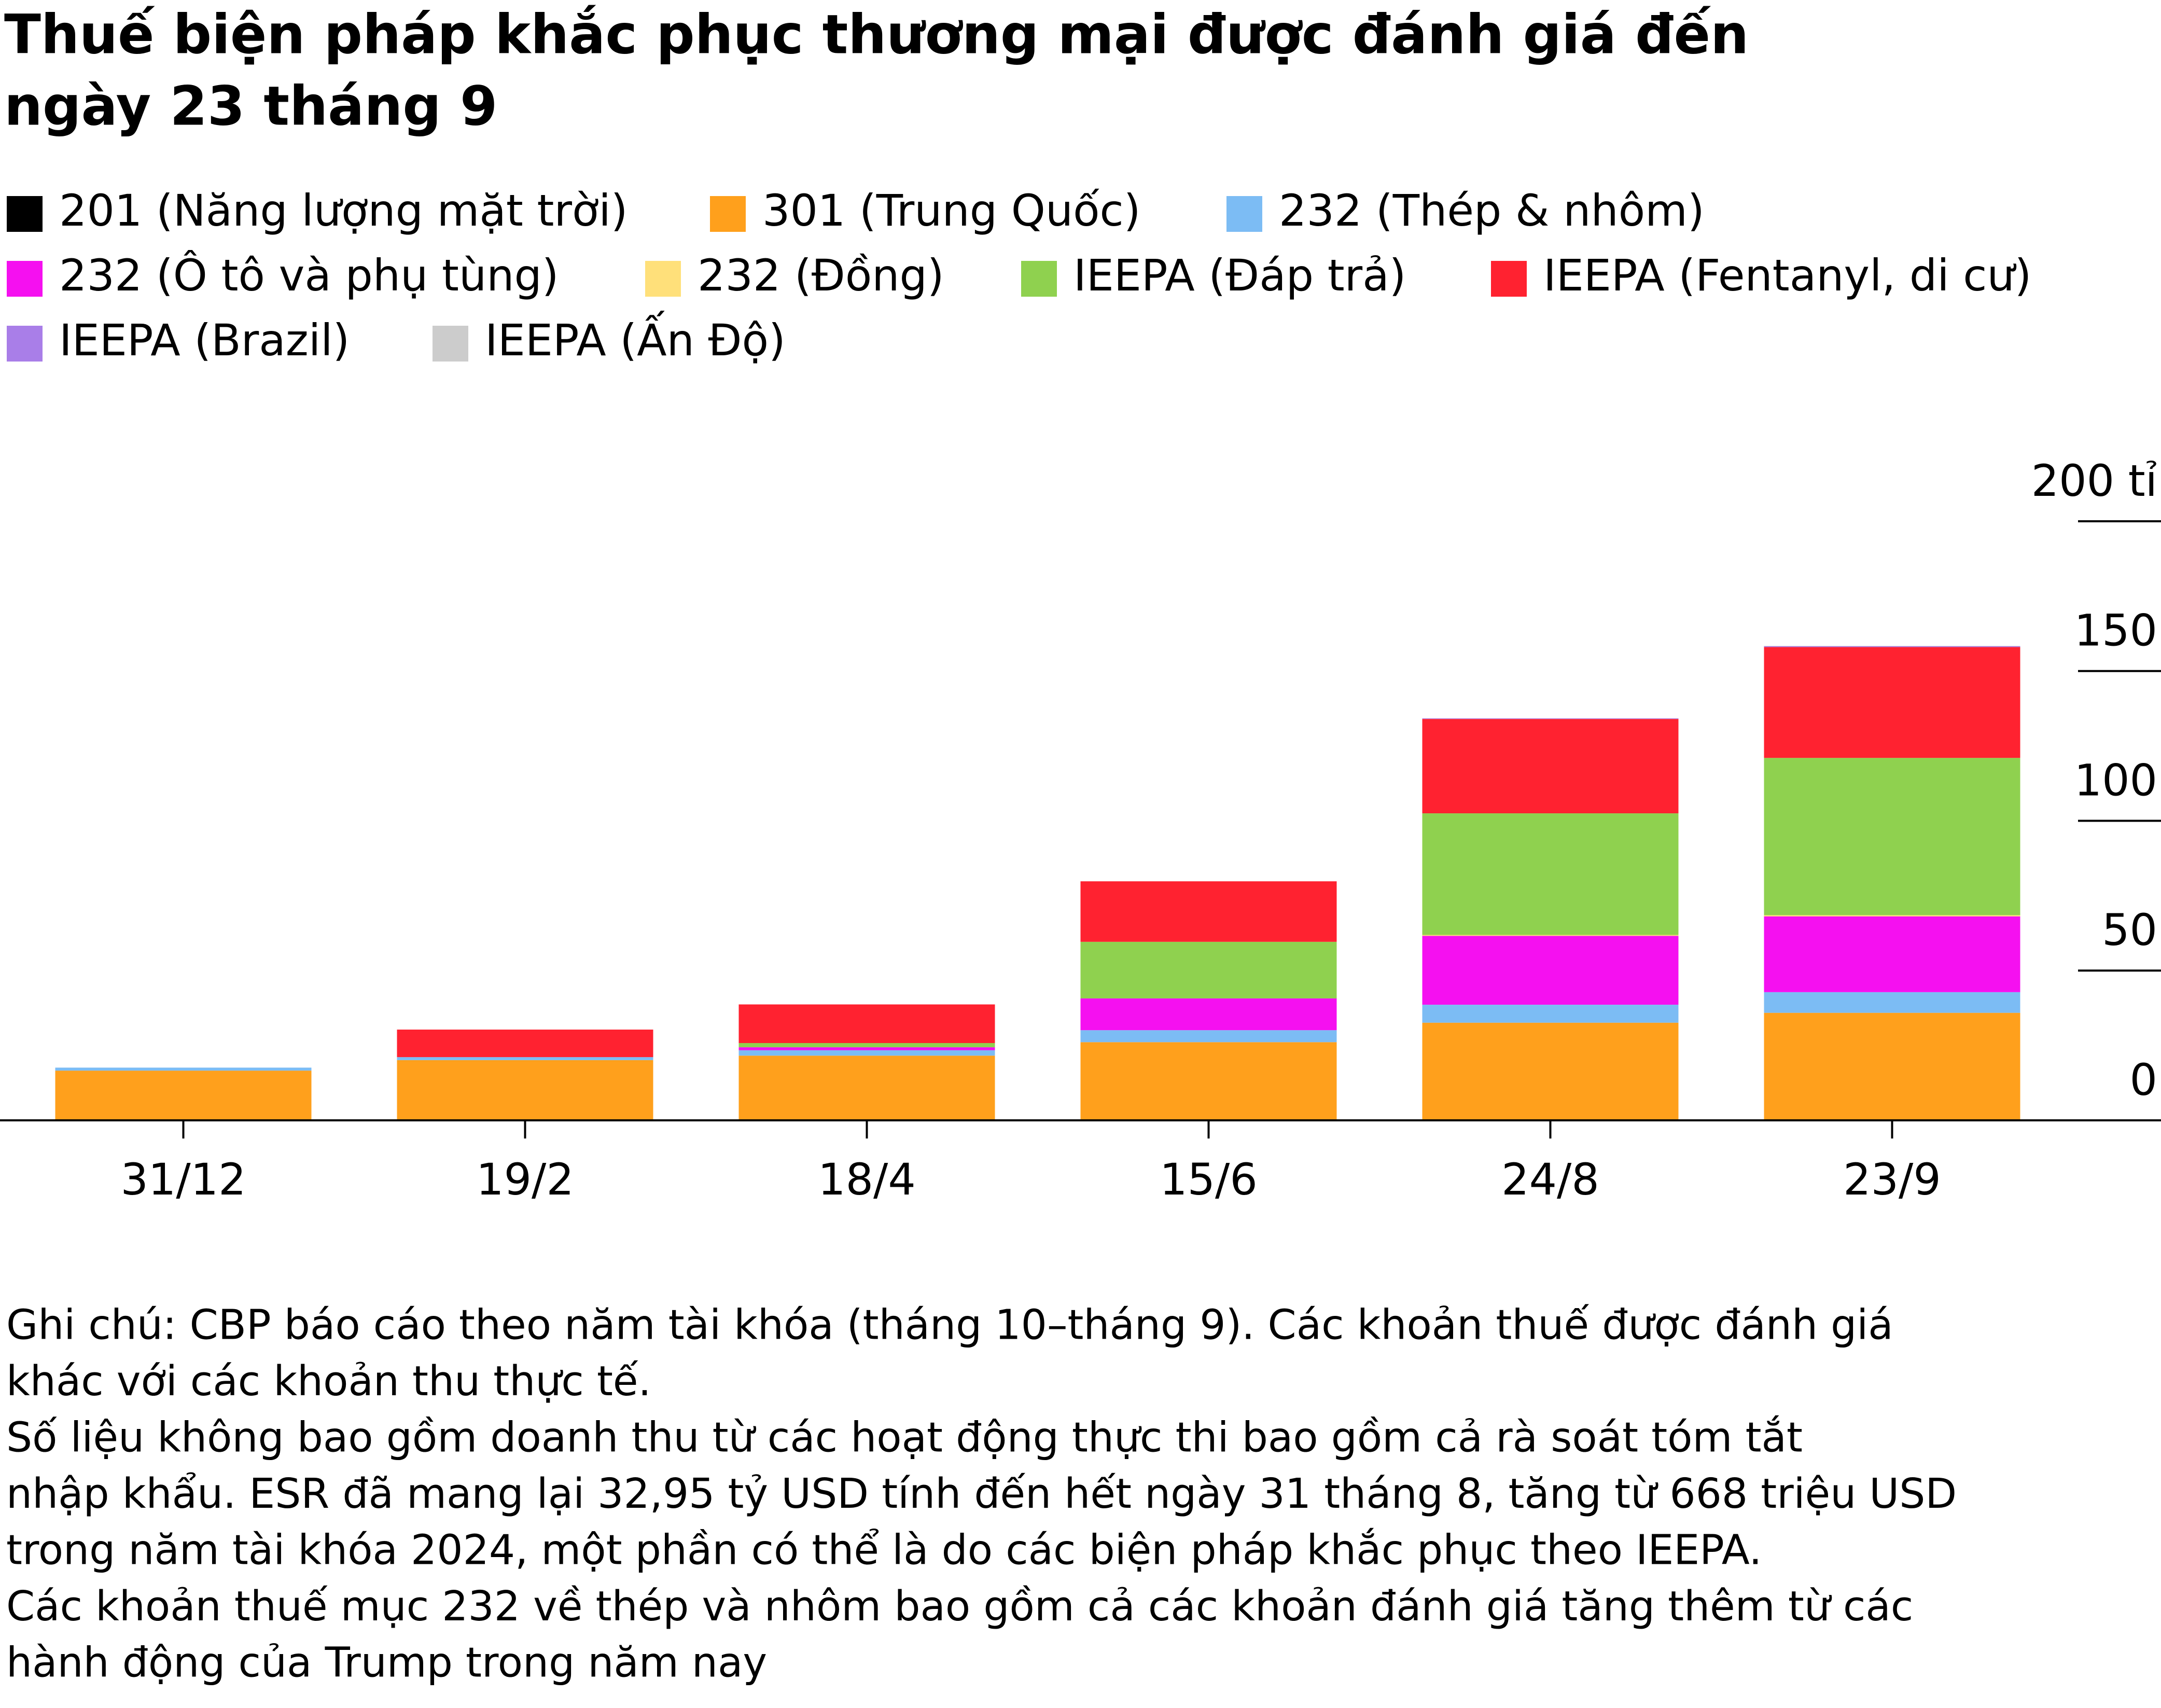 The width and height of the screenshot is (2161, 1708). Describe the element at coordinates (183, 1179) in the screenshot. I see `x-tick-label: 31/12` at that location.